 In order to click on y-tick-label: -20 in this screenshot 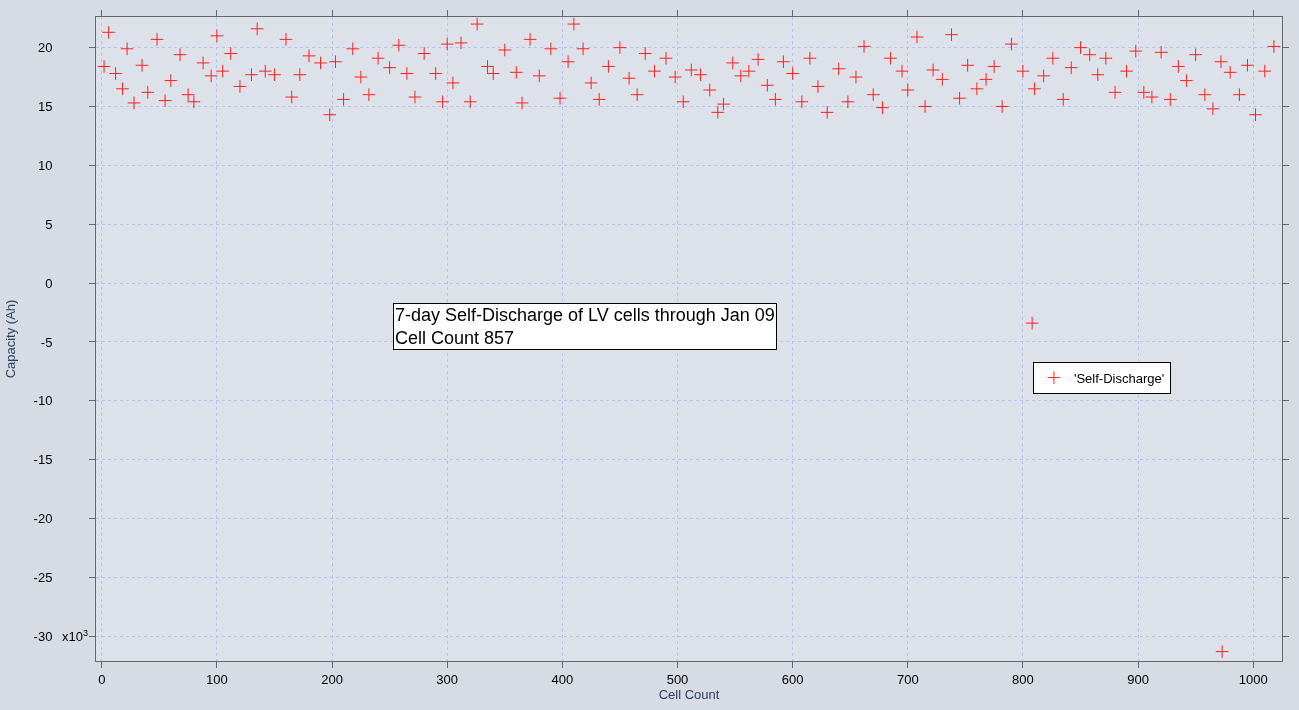, I will do `click(43, 519)`.